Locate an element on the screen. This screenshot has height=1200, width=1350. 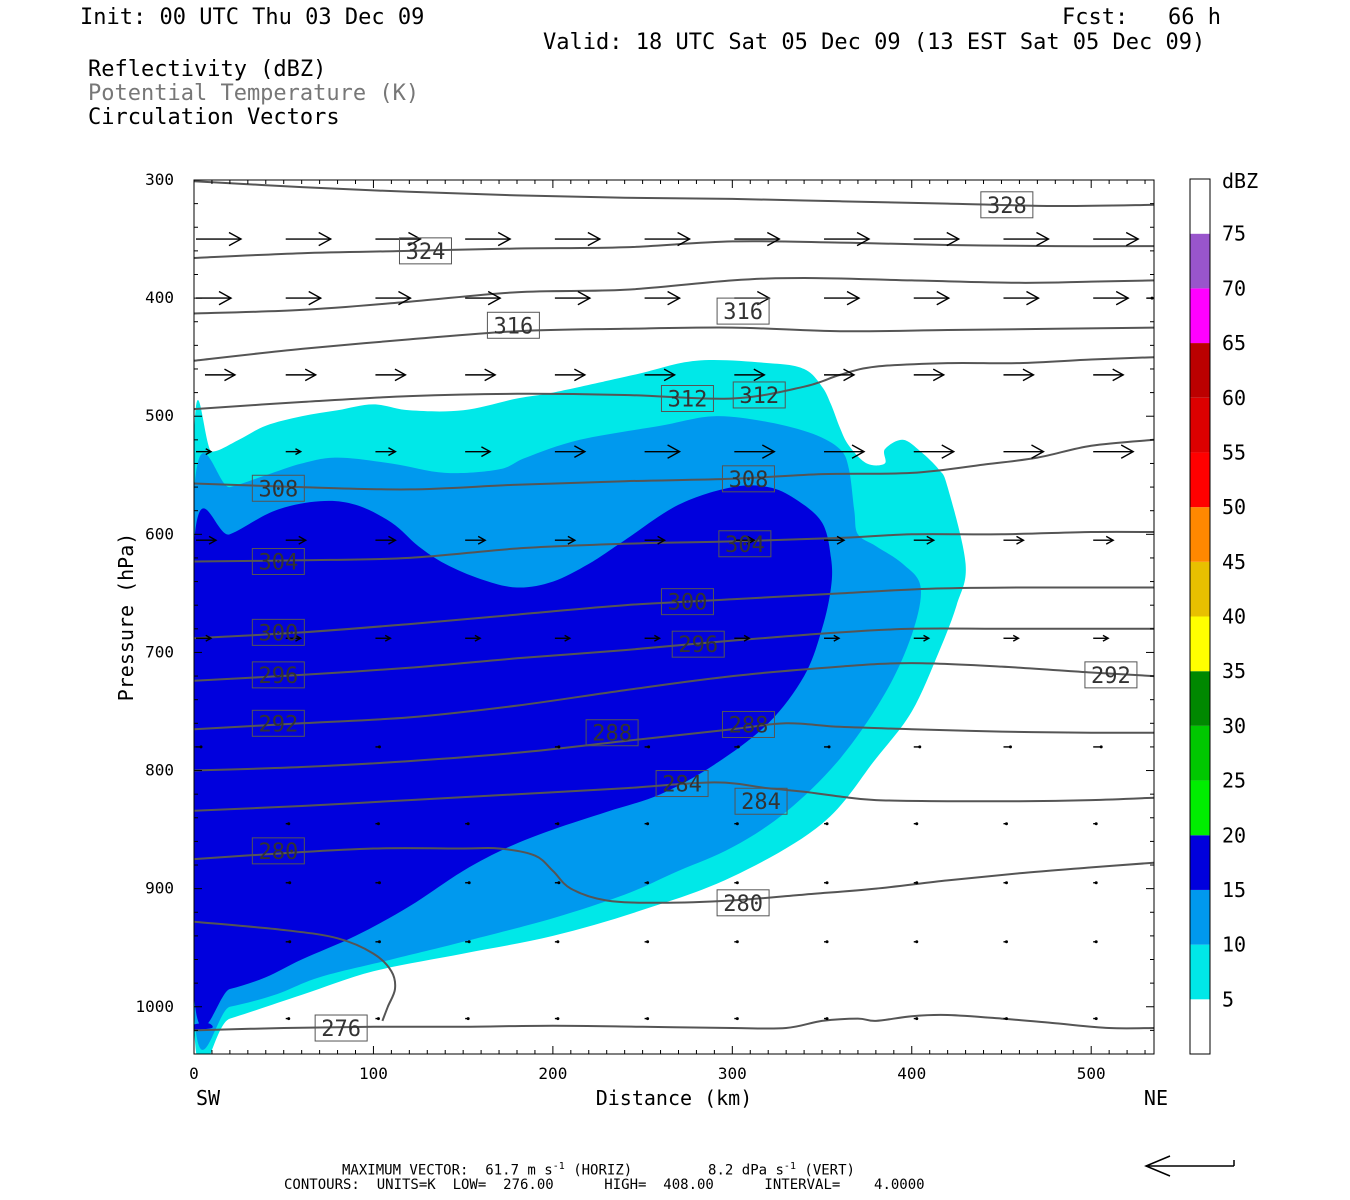
y-tick-label: 1000 is located at coordinates (154, 1006).